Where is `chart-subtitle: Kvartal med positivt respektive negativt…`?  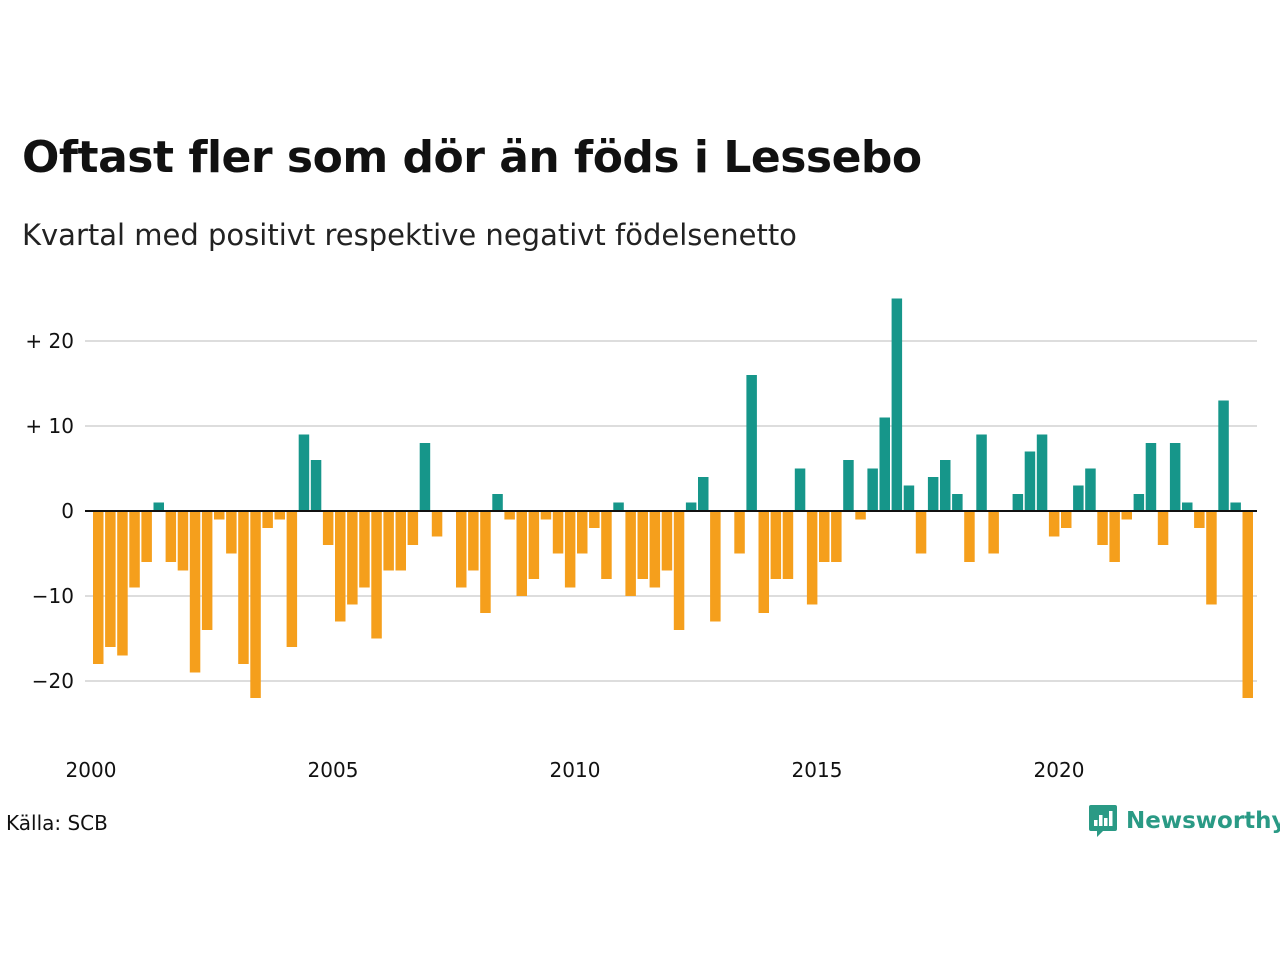
chart-subtitle: Kvartal med positivt respektive negativt… is located at coordinates (409, 235).